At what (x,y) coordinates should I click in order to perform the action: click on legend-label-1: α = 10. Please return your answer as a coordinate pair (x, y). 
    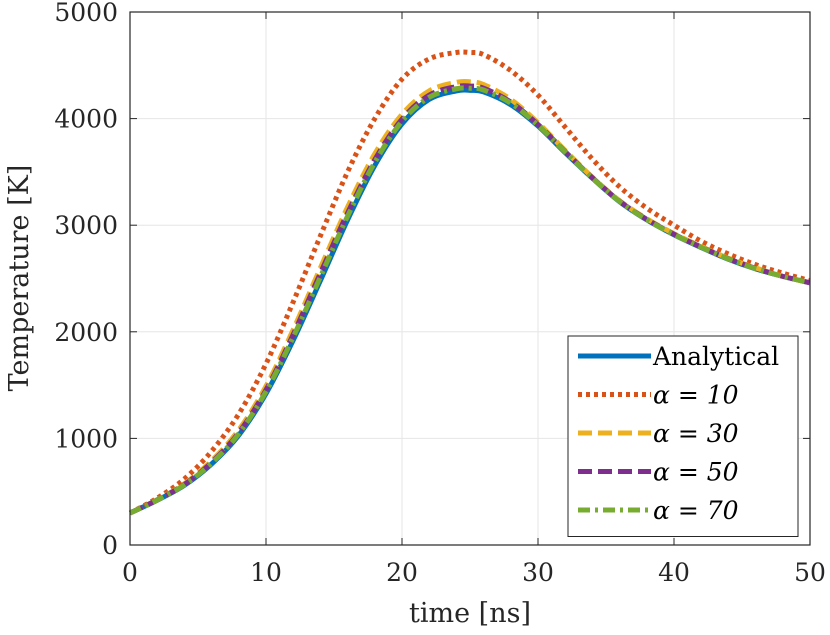
    Looking at the image, I should click on (696, 395).